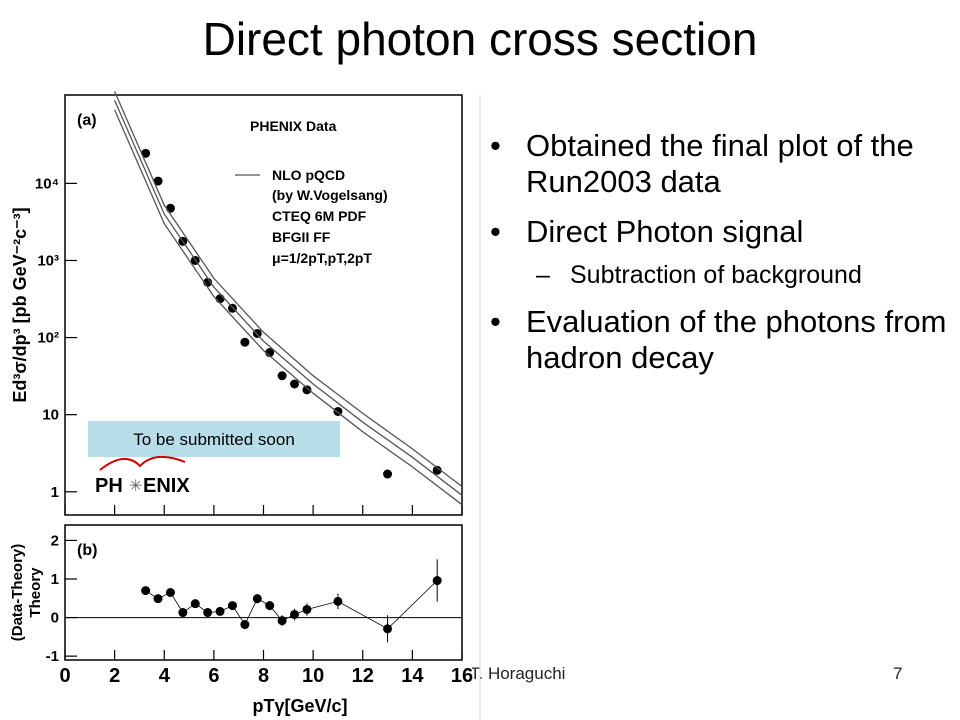 This screenshot has width=960, height=720. Describe the element at coordinates (48, 338) in the screenshot. I see `y-tick-label: 10²` at that location.